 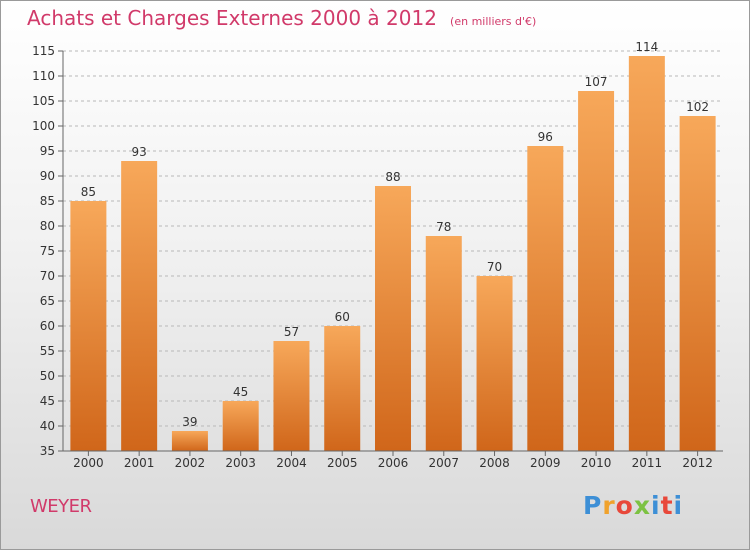 I want to click on y-tick-label: 55, so click(x=47, y=351).